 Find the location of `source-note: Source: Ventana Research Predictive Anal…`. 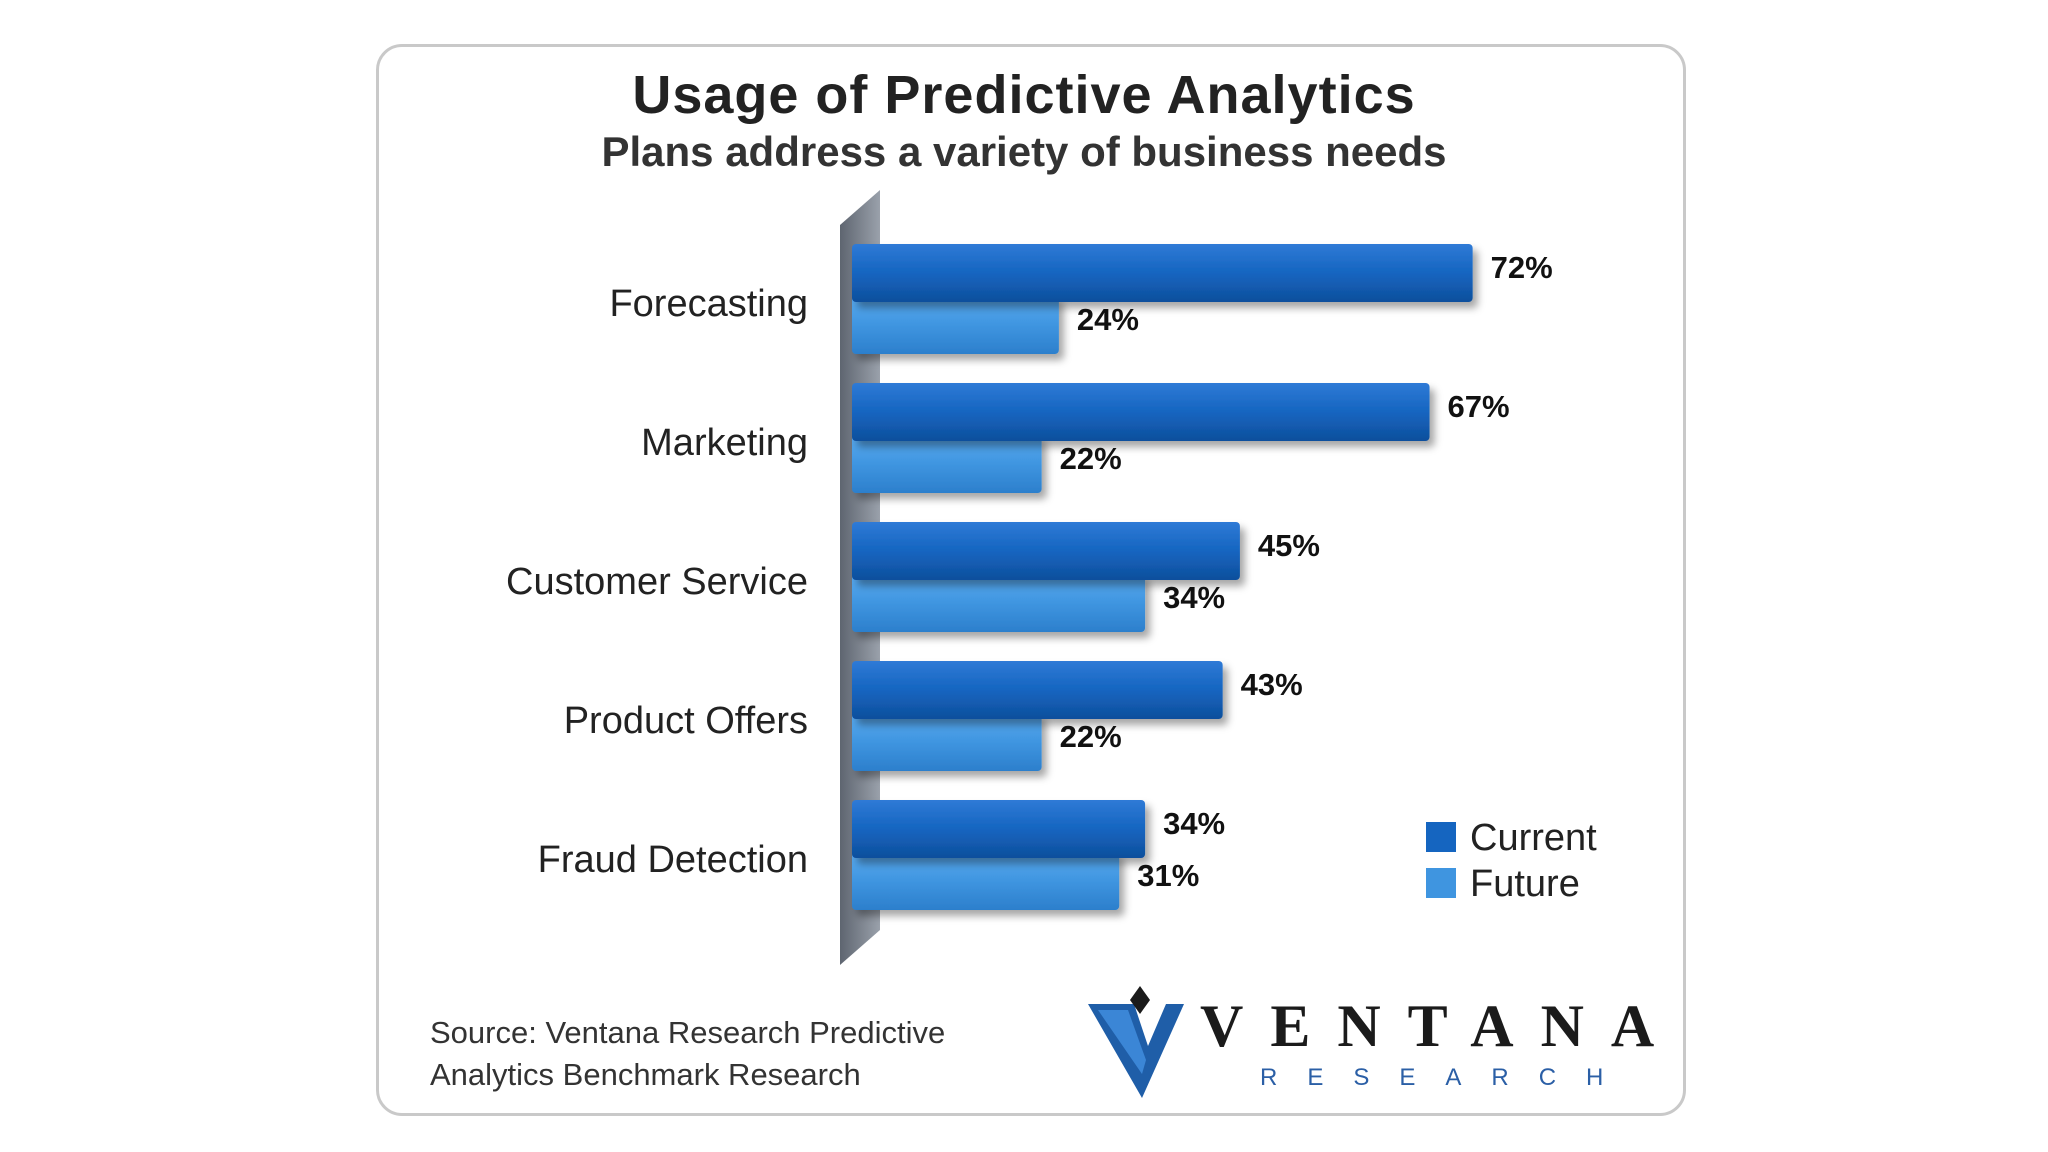

source-note: Source: Ventana Research Predictive Anal… is located at coordinates (730, 1054).